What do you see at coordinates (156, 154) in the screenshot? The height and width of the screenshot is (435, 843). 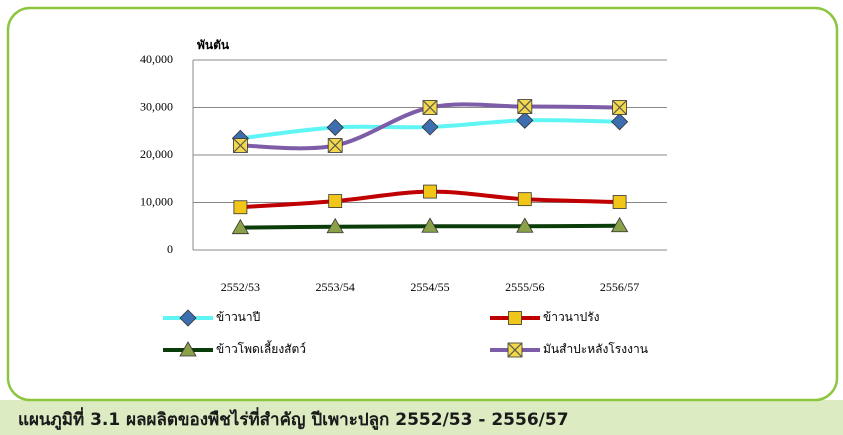 I see `y-tick-label: 20,000` at bounding box center [156, 154].